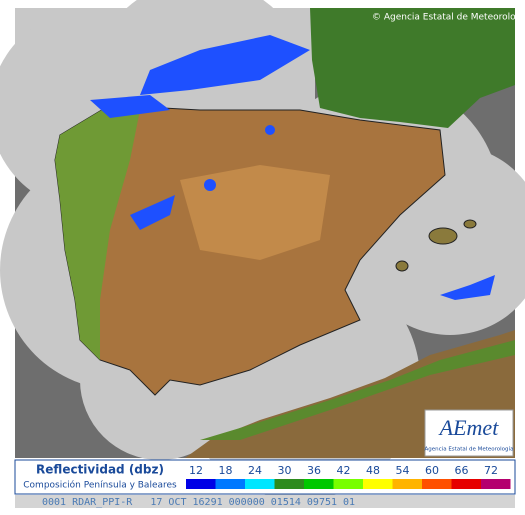  Describe the element at coordinates (462, 470) in the screenshot. I see `legend-level-label: 66` at that location.